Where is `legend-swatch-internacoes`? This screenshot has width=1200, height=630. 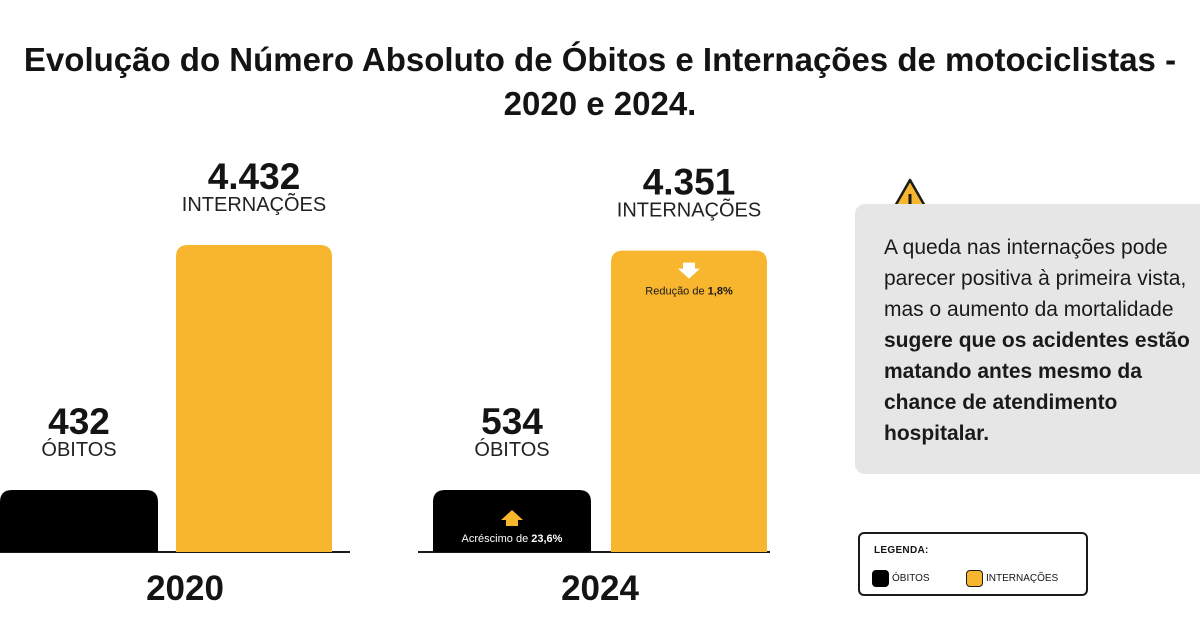 legend-swatch-internacoes is located at coordinates (974, 578).